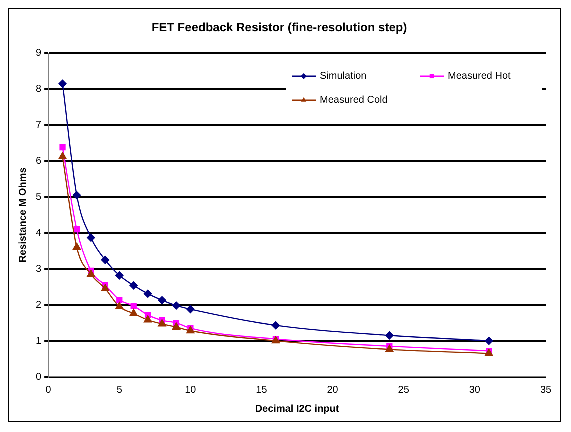 Image resolution: width=571 pixels, height=432 pixels. What do you see at coordinates (23, 215) in the screenshot?
I see `y-axis-title: Resistance M Ohms` at bounding box center [23, 215].